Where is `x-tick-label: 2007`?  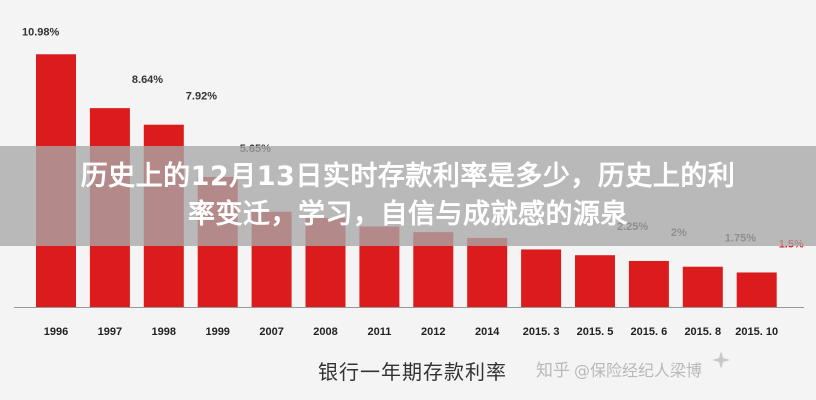 x-tick-label: 2007 is located at coordinates (271, 332).